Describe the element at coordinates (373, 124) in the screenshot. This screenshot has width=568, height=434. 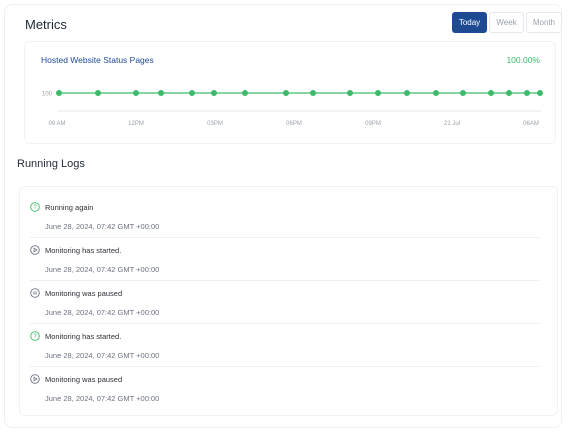
I see `x-tick-label: 09PM` at that location.